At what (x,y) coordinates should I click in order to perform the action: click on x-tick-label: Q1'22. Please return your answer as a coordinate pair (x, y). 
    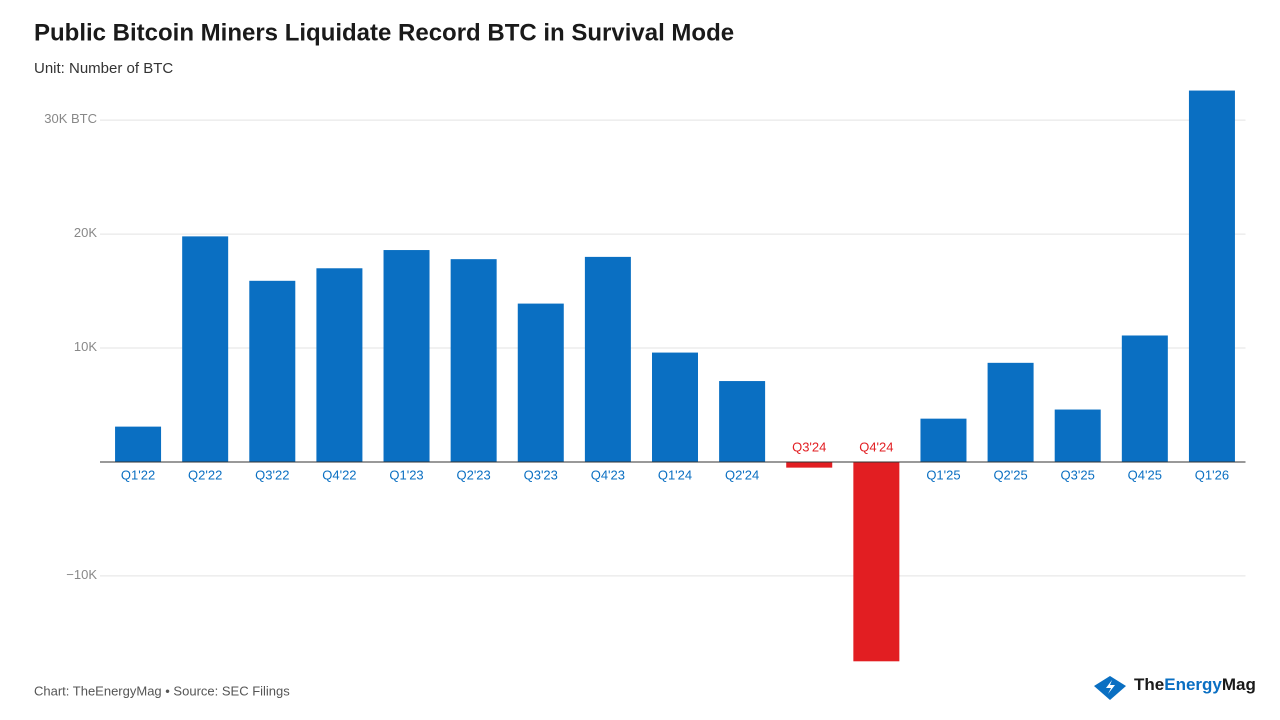
    Looking at the image, I should click on (138, 474).